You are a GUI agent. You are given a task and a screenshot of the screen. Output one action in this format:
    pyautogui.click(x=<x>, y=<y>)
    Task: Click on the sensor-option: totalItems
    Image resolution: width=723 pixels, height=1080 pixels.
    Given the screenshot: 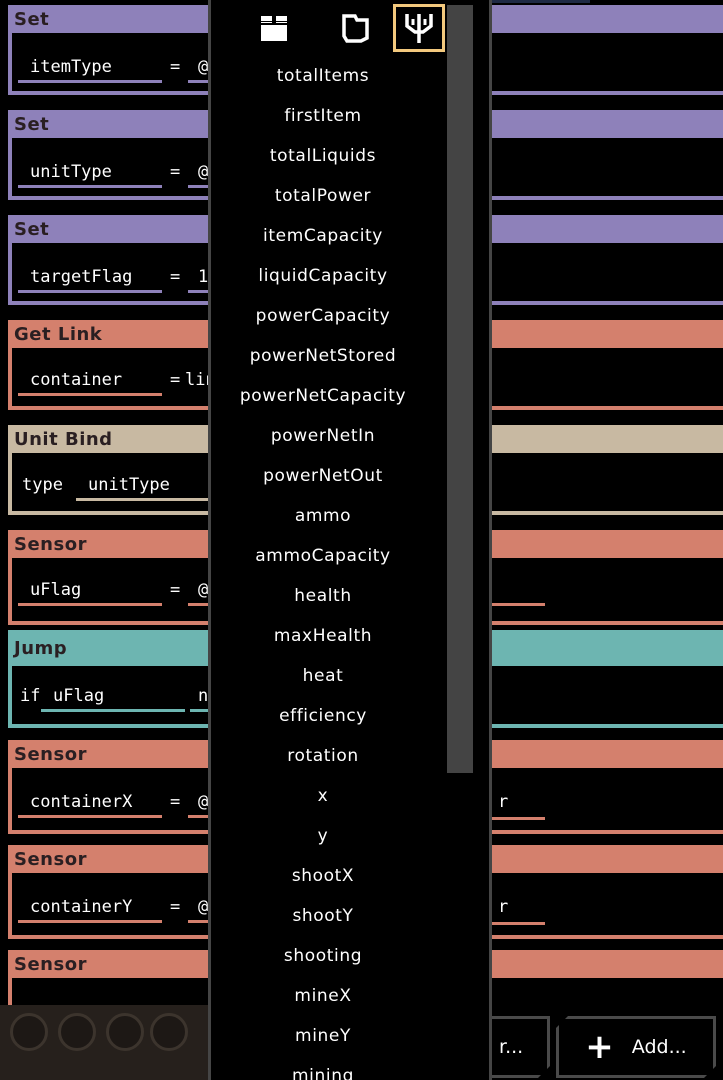 What is the action you would take?
    pyautogui.click(x=323, y=76)
    